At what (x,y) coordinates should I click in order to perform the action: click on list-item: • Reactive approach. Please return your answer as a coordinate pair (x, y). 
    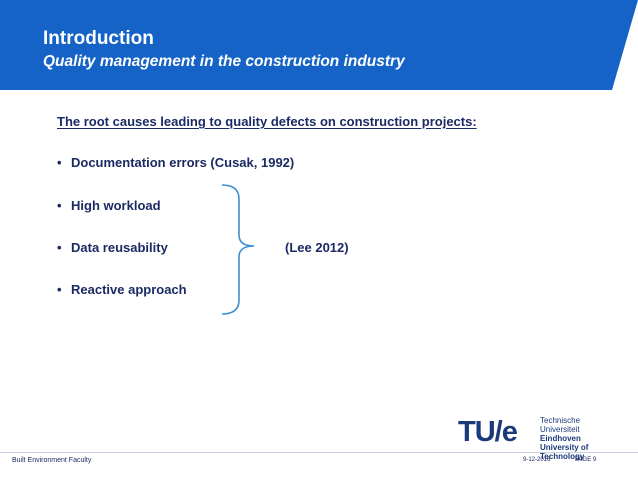
    Looking at the image, I should click on (122, 289).